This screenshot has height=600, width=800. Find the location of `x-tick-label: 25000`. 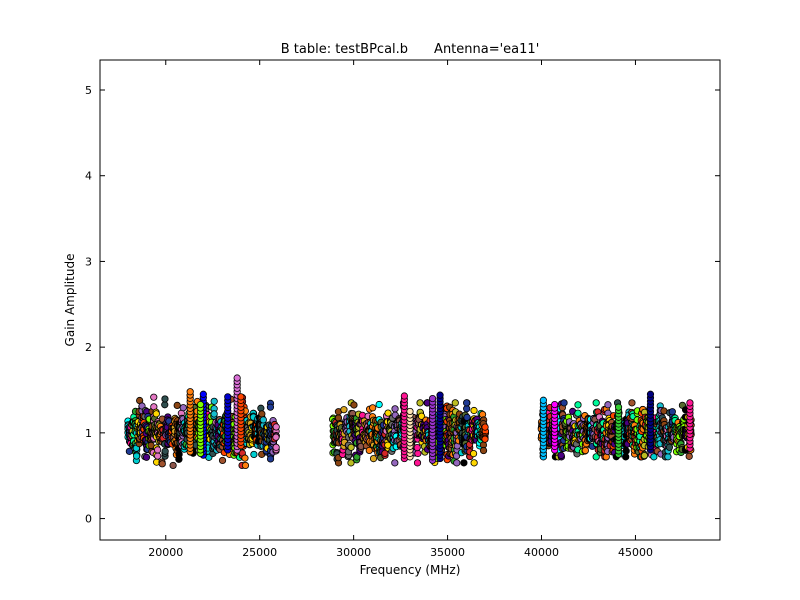

x-tick-label: 25000 is located at coordinates (259, 552).